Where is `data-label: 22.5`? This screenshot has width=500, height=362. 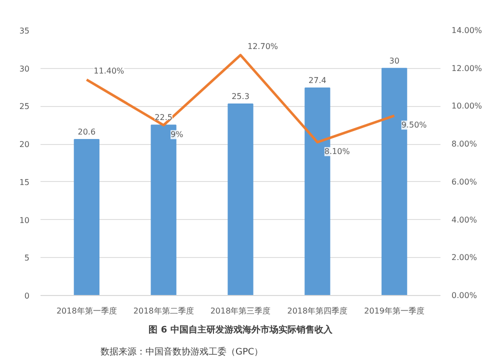
data-label: 22.5 is located at coordinates (163, 117).